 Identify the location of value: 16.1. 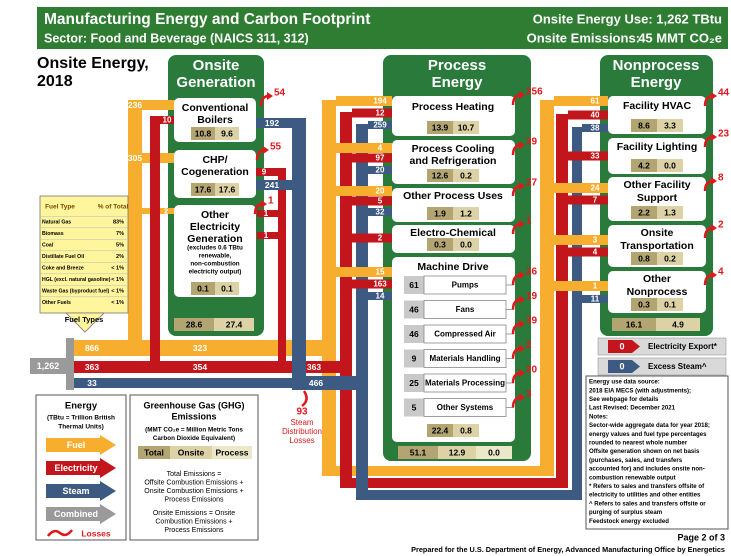
(634, 324).